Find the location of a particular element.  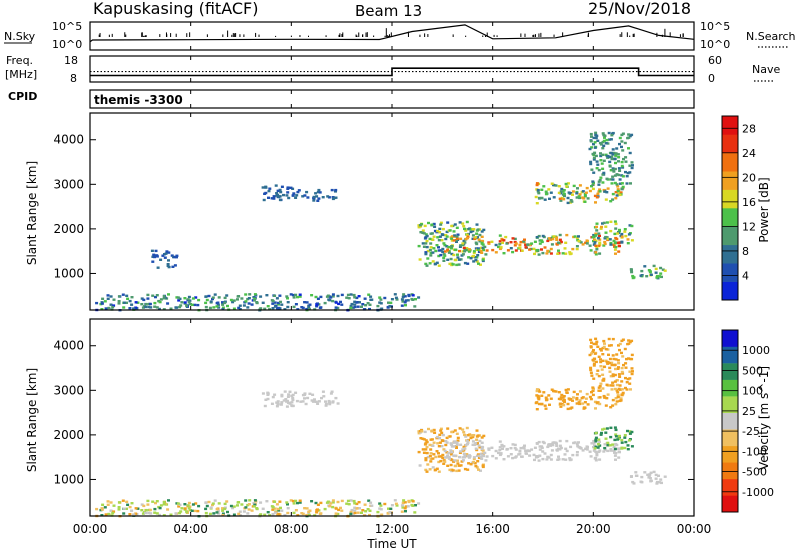

time-tick-label: 16:00 is located at coordinates (492, 529).